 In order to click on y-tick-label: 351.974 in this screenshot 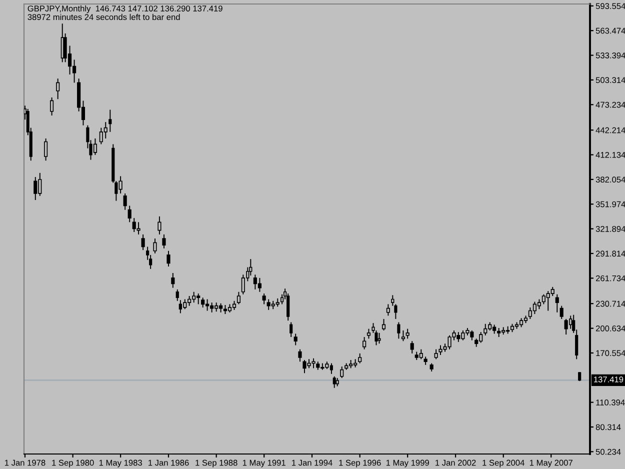, I will do `click(610, 204)`.